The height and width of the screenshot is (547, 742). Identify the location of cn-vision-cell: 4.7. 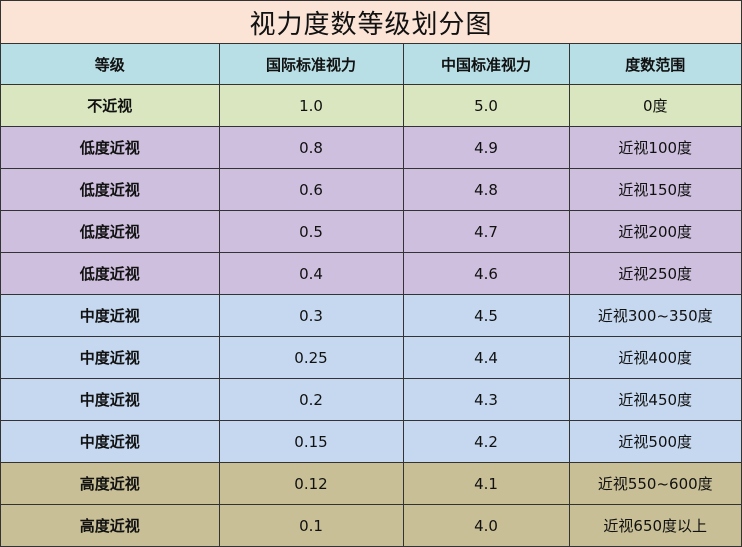
(486, 231).